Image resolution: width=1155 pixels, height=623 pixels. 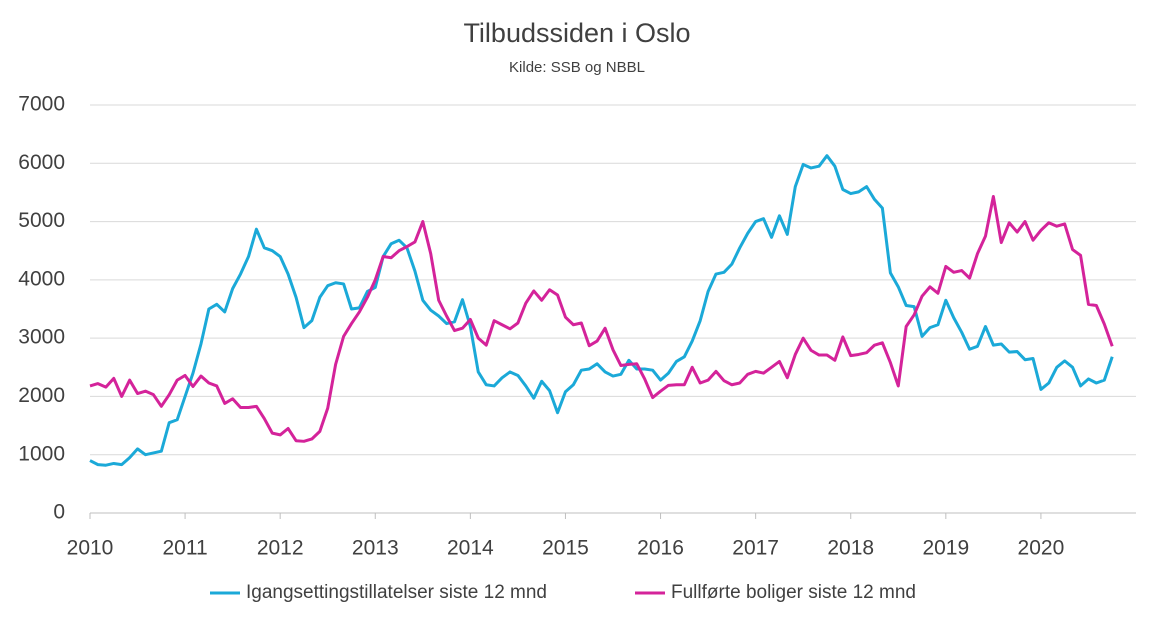 I want to click on x-tick-label: 2018, so click(x=850, y=548).